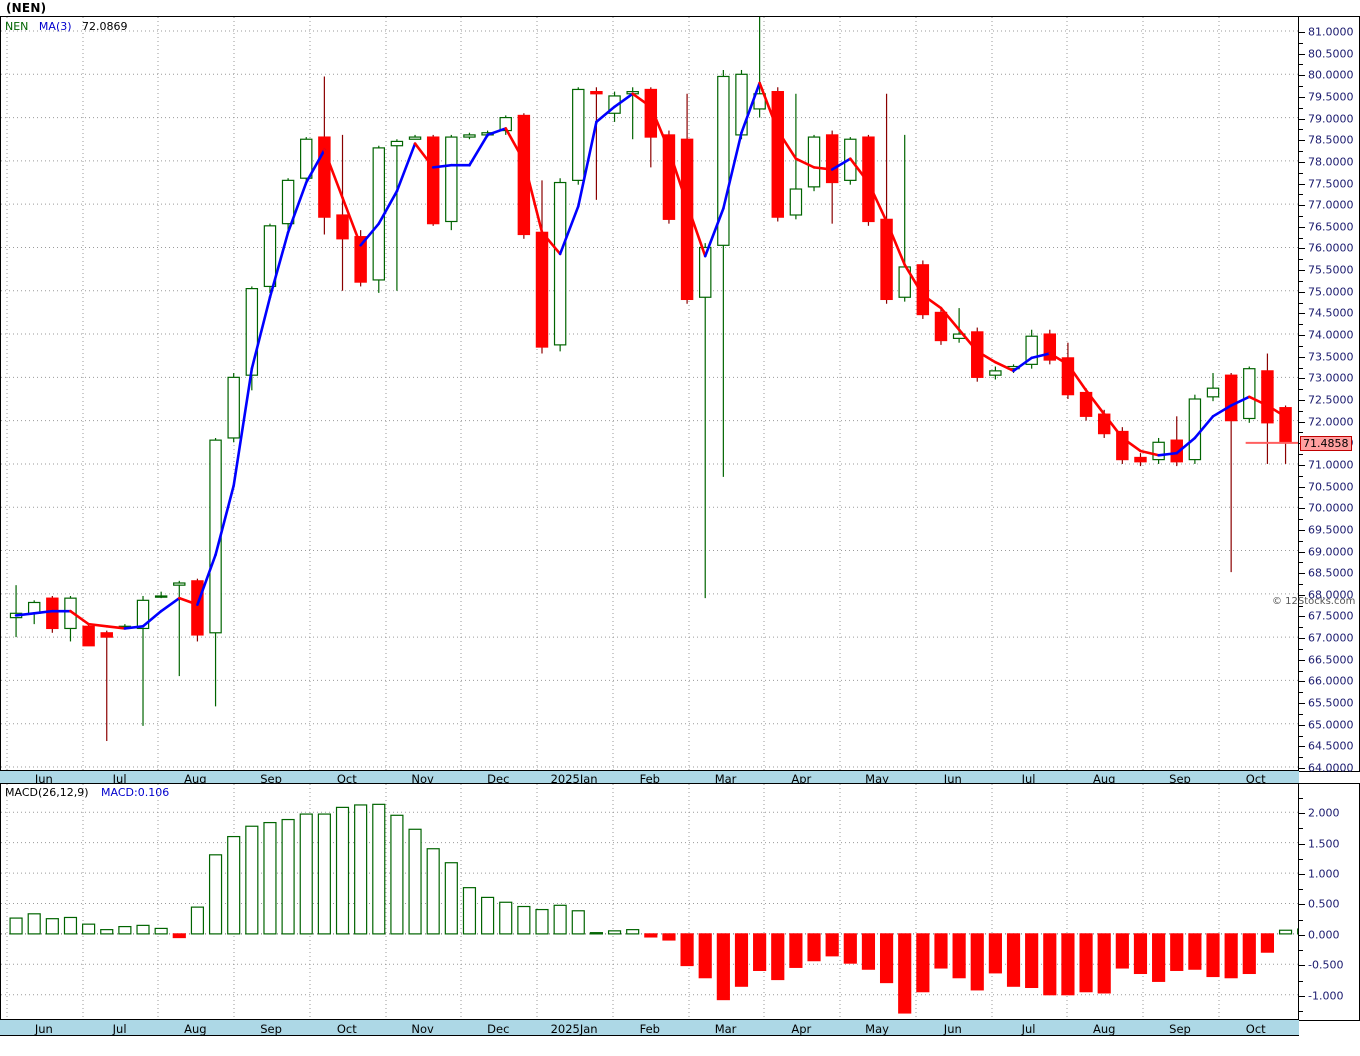 The width and height of the screenshot is (1360, 1056). I want to click on month-label: Dec, so click(498, 779).